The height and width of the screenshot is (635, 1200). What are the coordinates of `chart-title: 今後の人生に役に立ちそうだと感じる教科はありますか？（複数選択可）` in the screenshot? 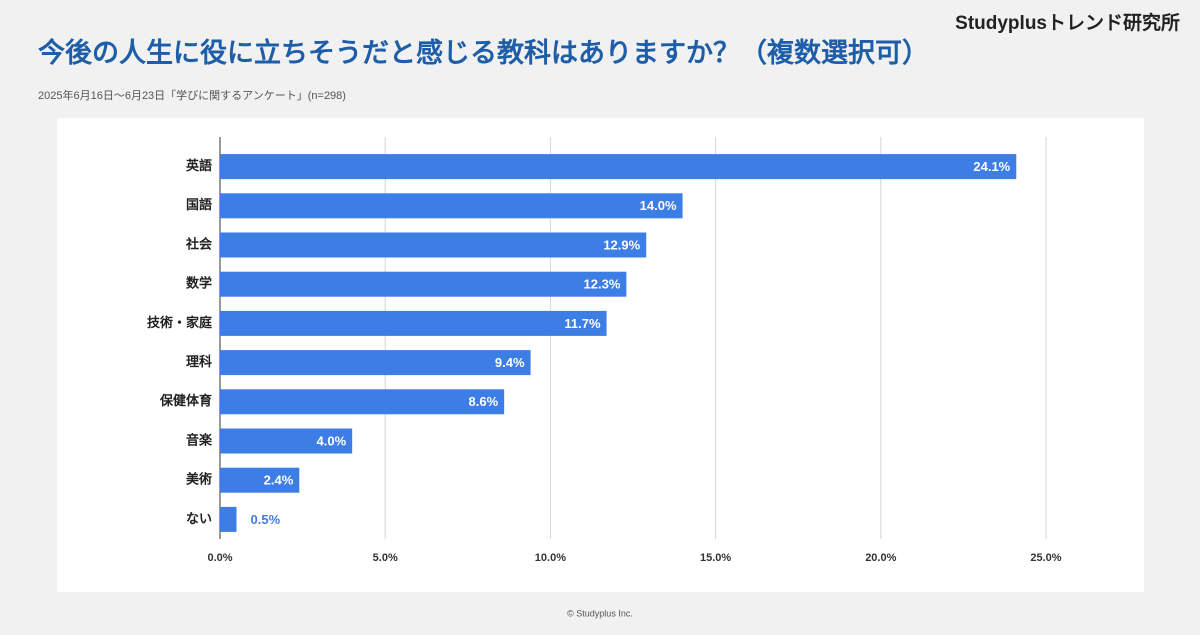 It's located at (483, 52).